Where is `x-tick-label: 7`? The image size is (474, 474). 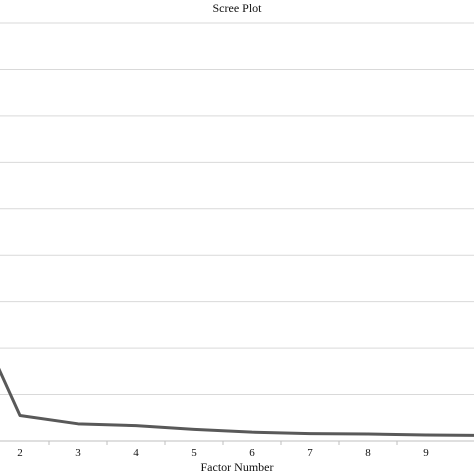 x-tick-label: 7 is located at coordinates (310, 453).